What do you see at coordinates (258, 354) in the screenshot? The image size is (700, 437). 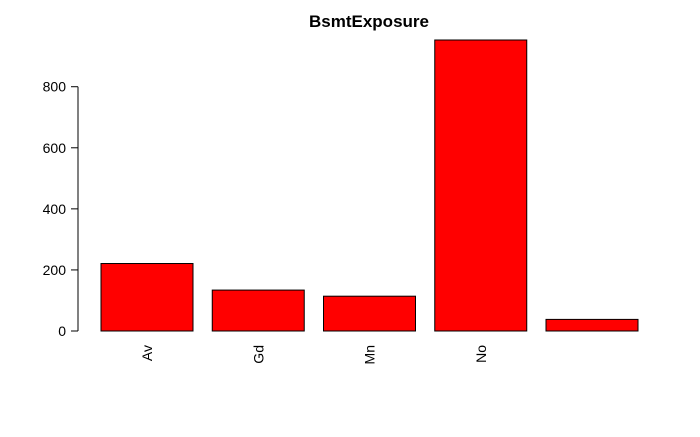 I see `x-category-label: Gd` at bounding box center [258, 354].